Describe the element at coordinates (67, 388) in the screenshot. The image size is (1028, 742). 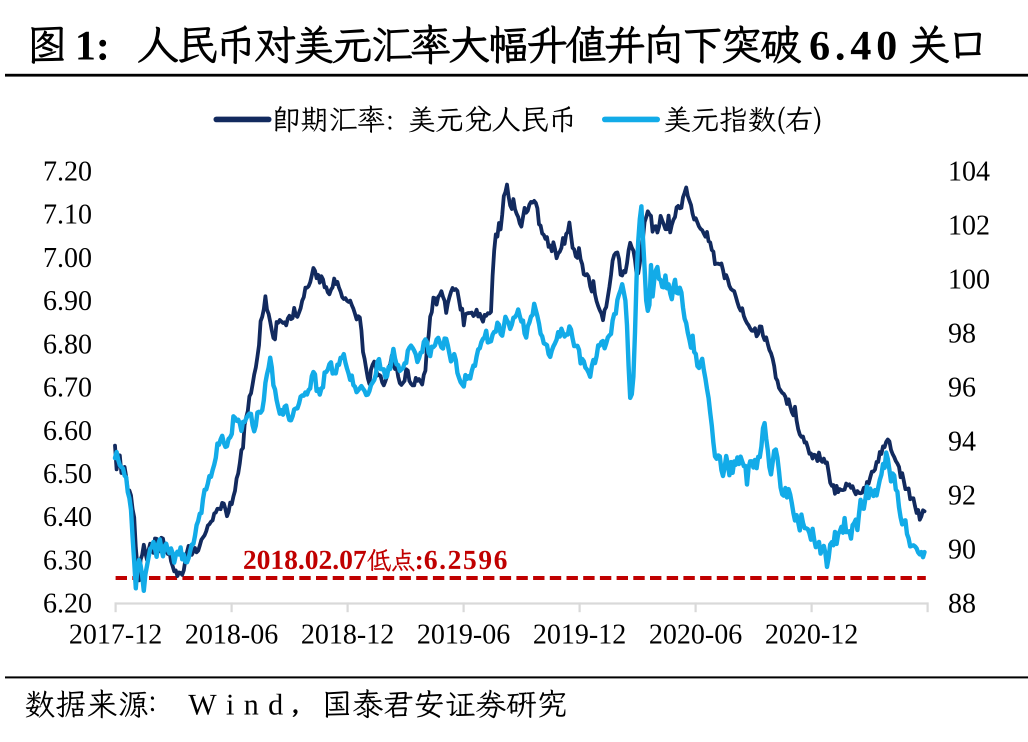
I see `svg-text: 6.70` at that location.